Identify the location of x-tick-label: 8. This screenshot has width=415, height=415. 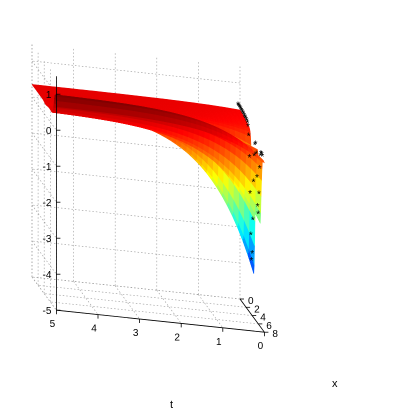
(275, 334).